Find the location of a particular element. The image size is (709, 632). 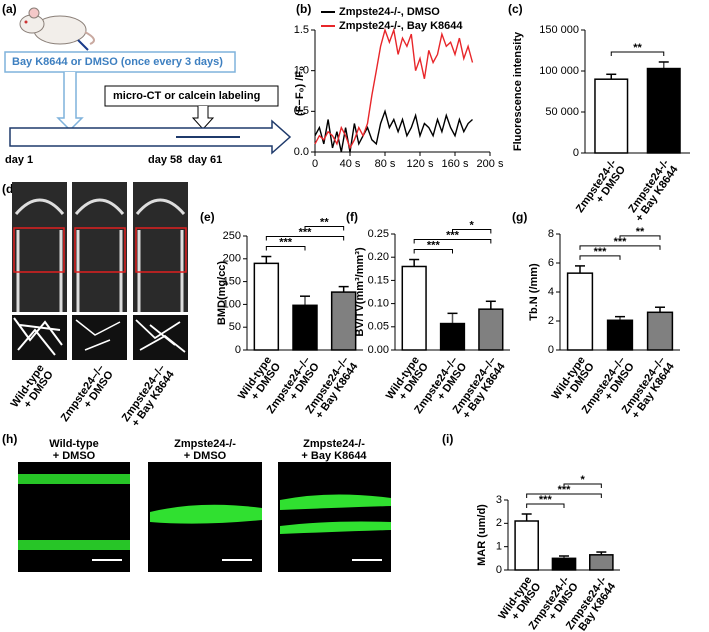

y-tick-label: 6 is located at coordinates (551, 263).